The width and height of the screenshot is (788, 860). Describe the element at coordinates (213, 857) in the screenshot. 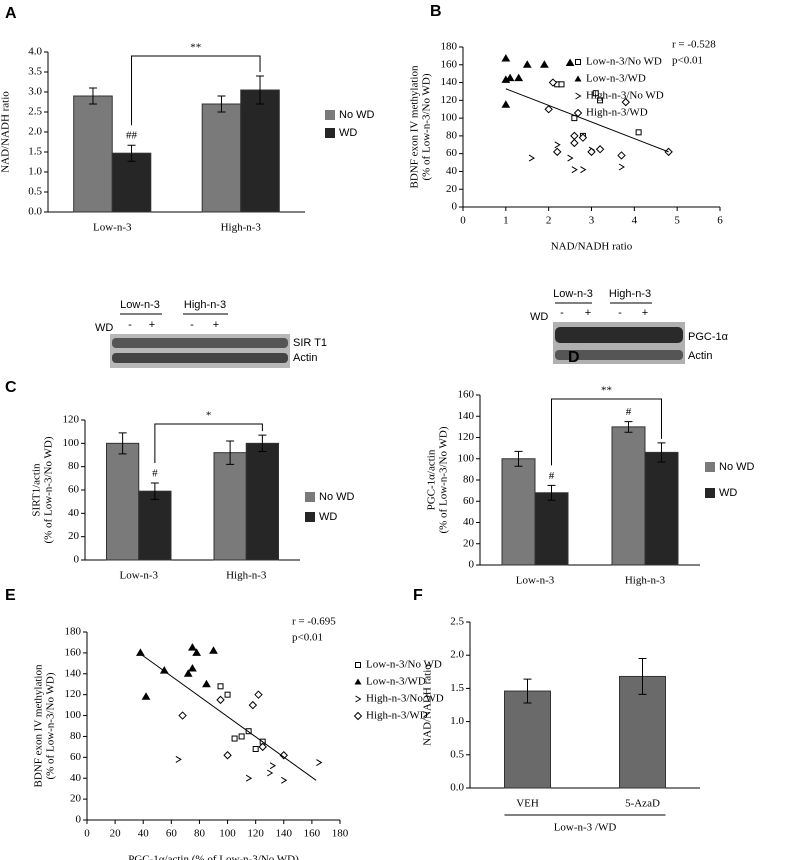

I see `x-axis-label: PGC-1α/actin (% of Low-n-3/No WD)` at that location.